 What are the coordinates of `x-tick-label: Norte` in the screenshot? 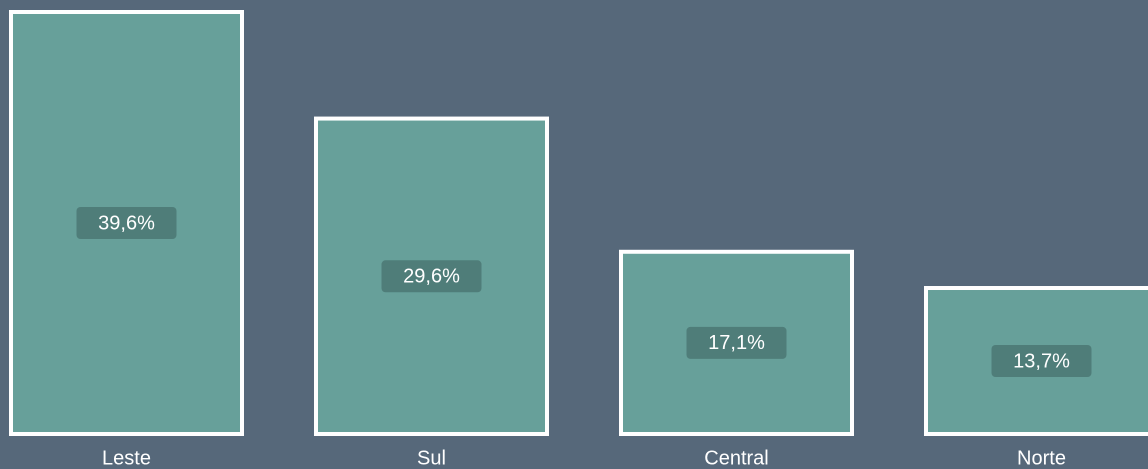 It's located at (1041, 458).